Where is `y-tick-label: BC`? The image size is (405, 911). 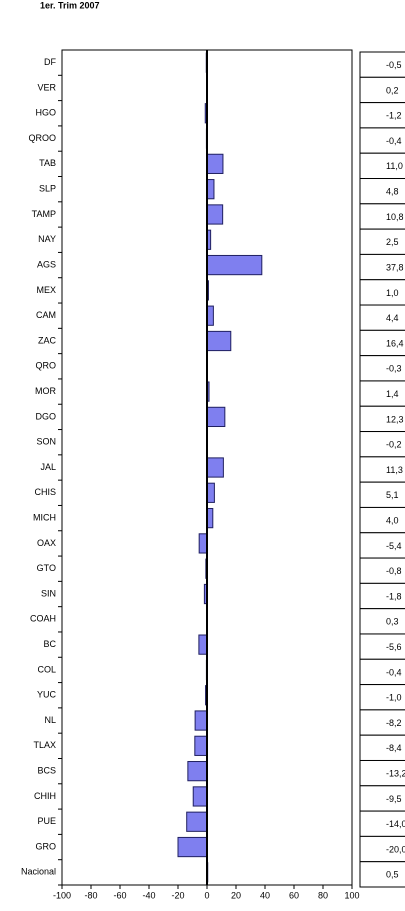
y-tick-label: BC is located at coordinates (49, 644).